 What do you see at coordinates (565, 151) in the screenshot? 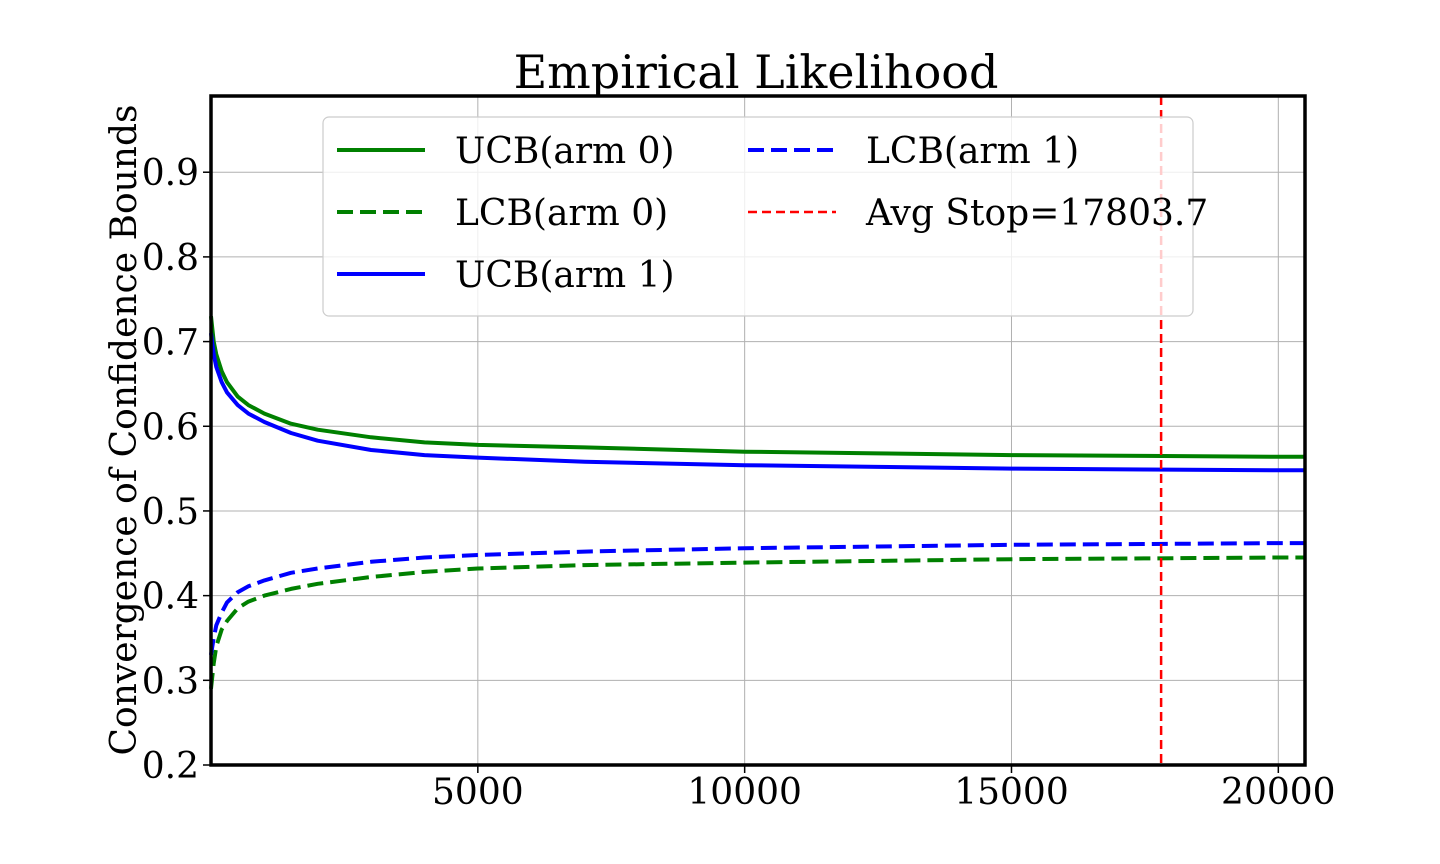
I see `legend-label: UCB(arm 0)` at bounding box center [565, 151].